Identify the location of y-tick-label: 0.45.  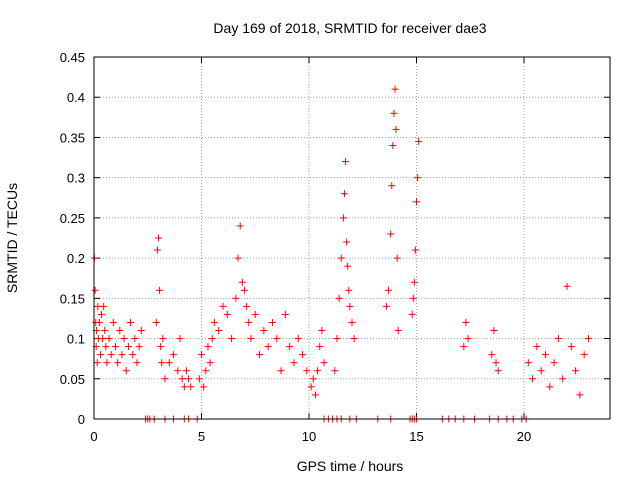
(72, 57).